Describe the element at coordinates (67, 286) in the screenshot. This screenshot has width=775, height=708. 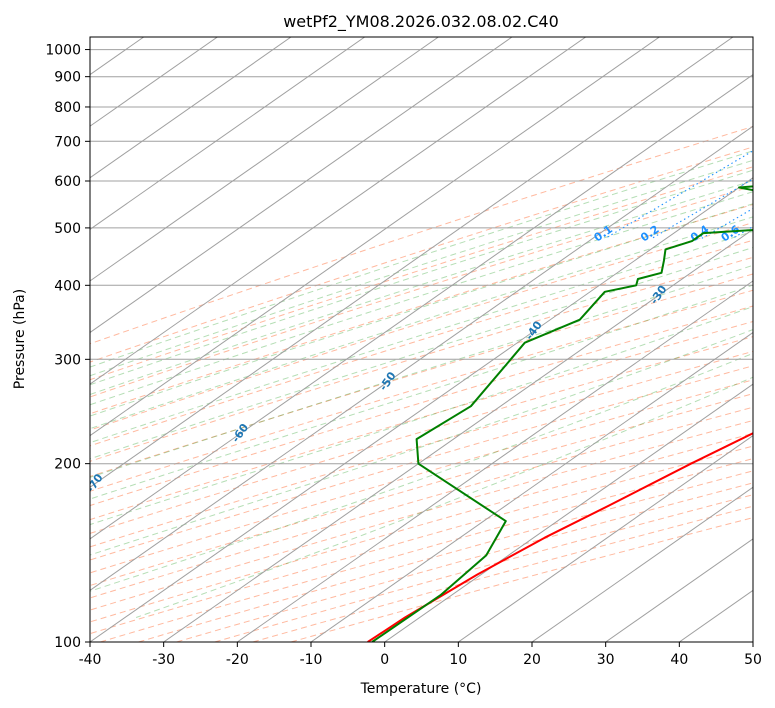
I see `y-tick-label: 400` at that location.